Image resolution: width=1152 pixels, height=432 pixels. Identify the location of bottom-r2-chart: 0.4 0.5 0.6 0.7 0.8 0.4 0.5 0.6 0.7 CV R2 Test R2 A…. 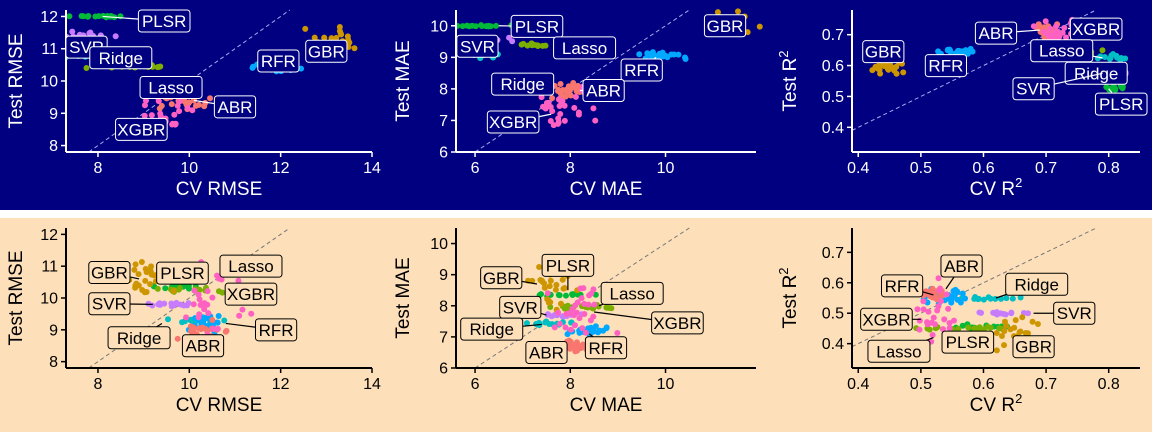
(958, 321).